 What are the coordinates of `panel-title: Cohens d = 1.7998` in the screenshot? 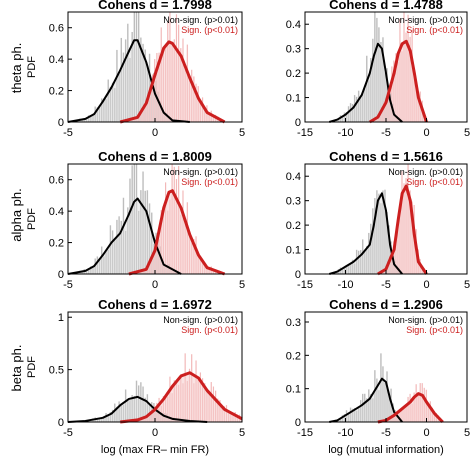 It's located at (155, 6).